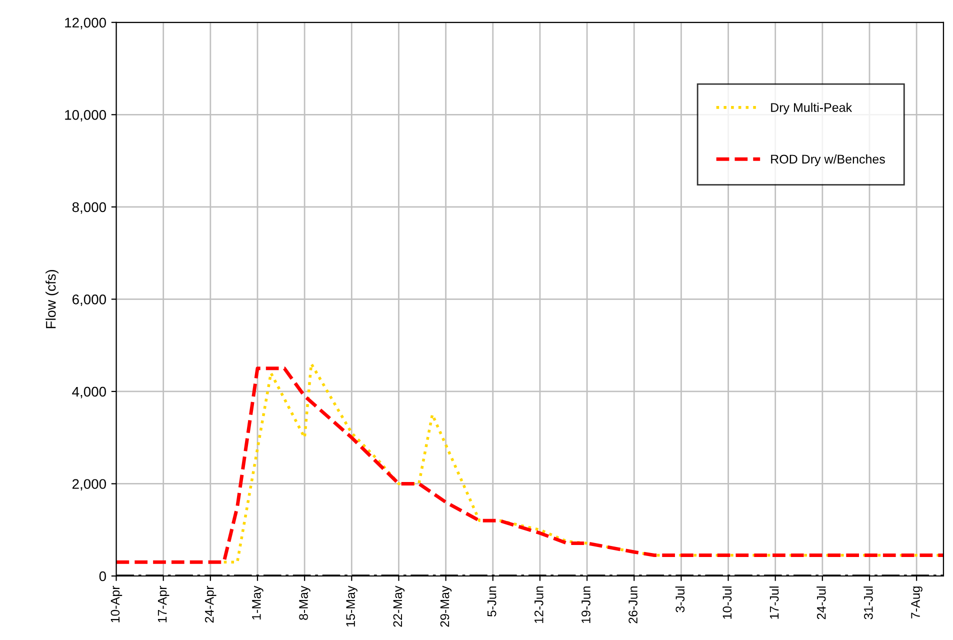 The height and width of the screenshot is (640, 953). Describe the element at coordinates (539, 604) in the screenshot. I see `x-tick-label: 12-Jun` at that location.